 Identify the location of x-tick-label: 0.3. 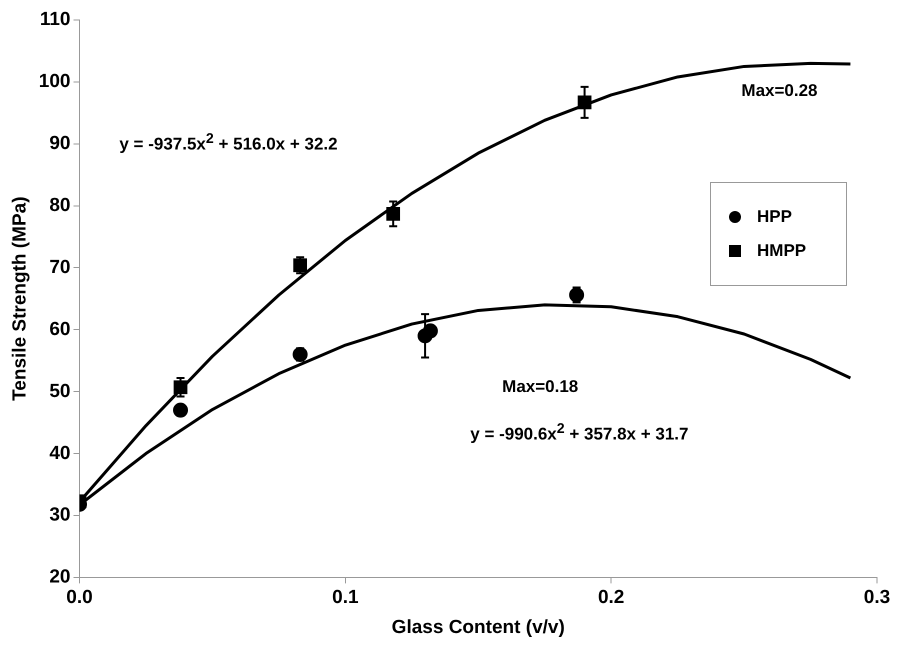
(877, 597).